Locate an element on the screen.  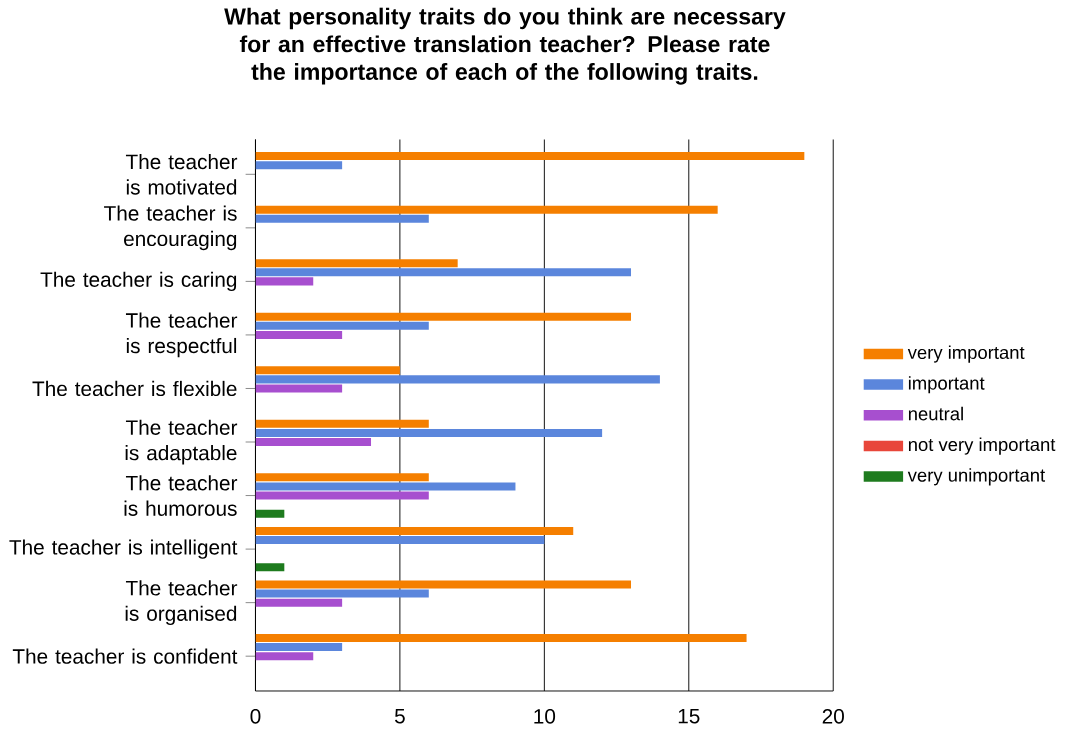
y-tick-label: The teacher is encouraging is located at coordinates (170, 228).